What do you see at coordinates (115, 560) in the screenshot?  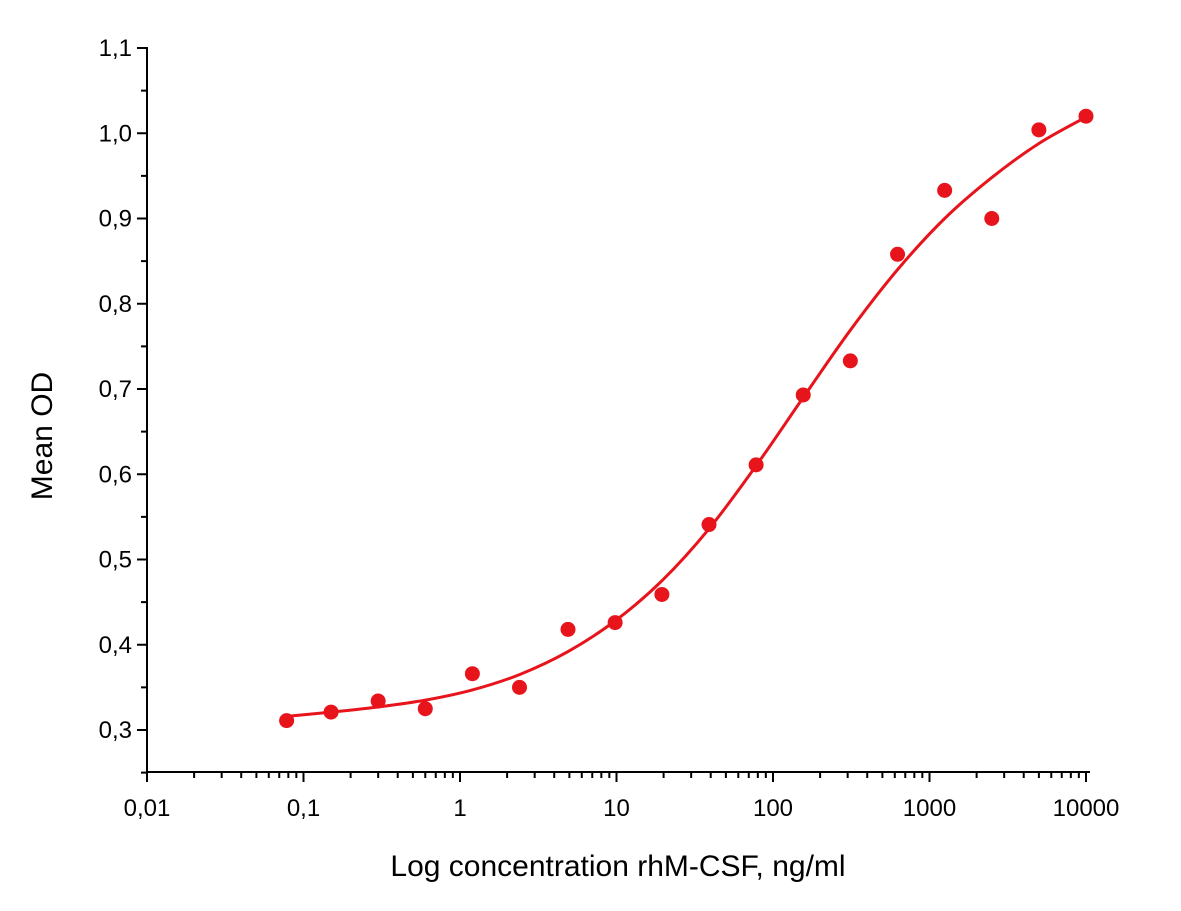 I see `y-tick-label: 0,5` at bounding box center [115, 560].